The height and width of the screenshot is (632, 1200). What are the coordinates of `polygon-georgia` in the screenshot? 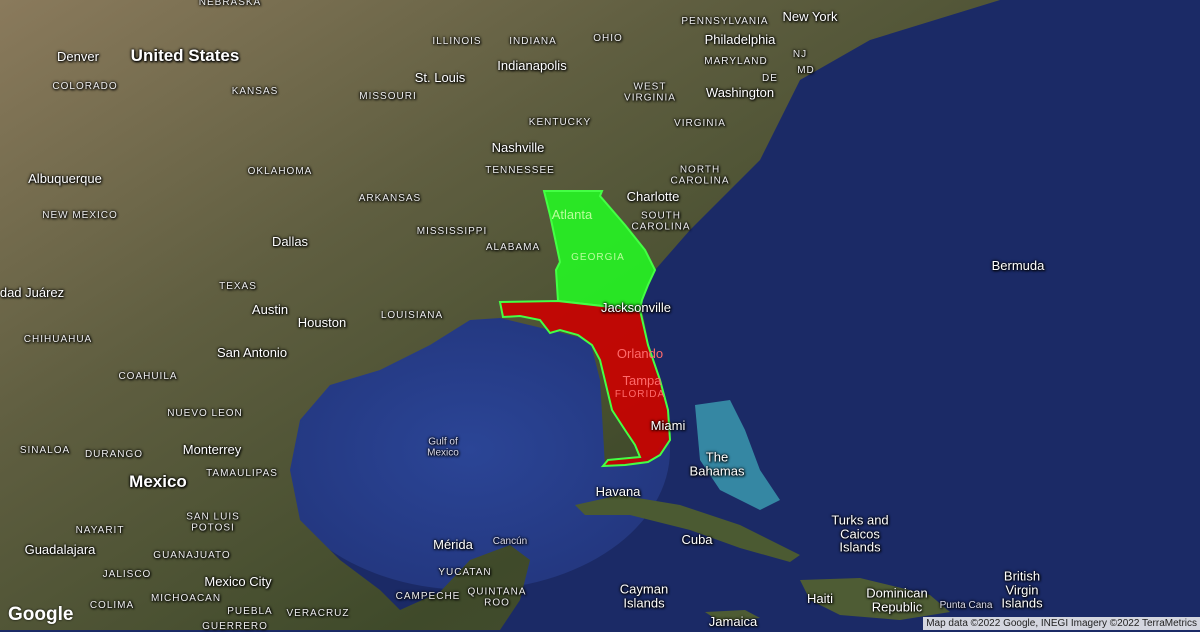 It's located at (599, 251).